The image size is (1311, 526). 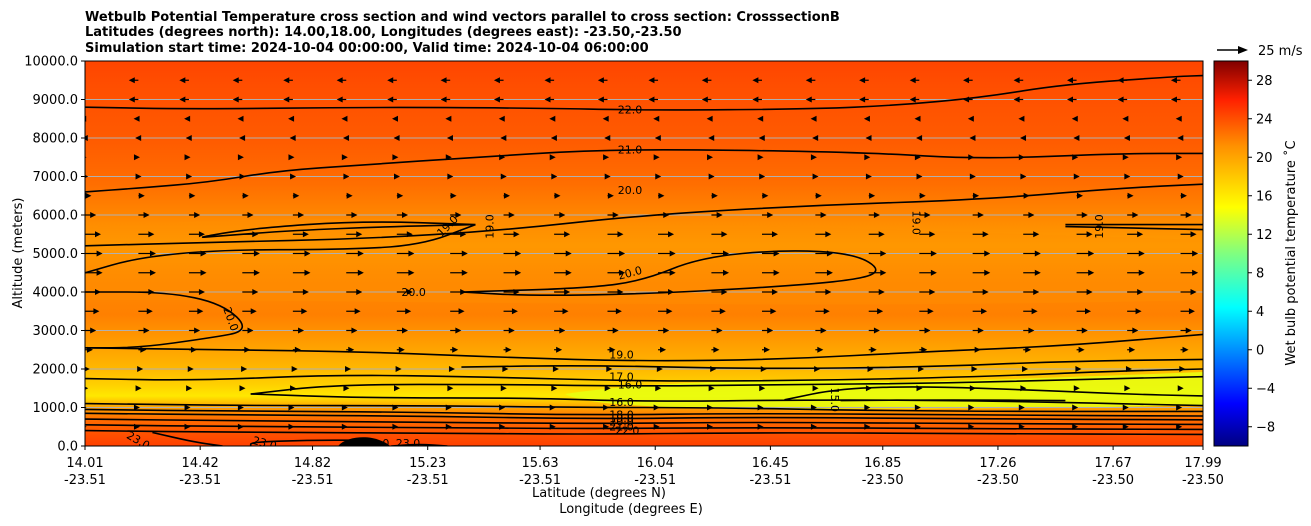 What do you see at coordinates (377, 443) in the screenshot?
I see `contour-label: 23.0` at bounding box center [377, 443].